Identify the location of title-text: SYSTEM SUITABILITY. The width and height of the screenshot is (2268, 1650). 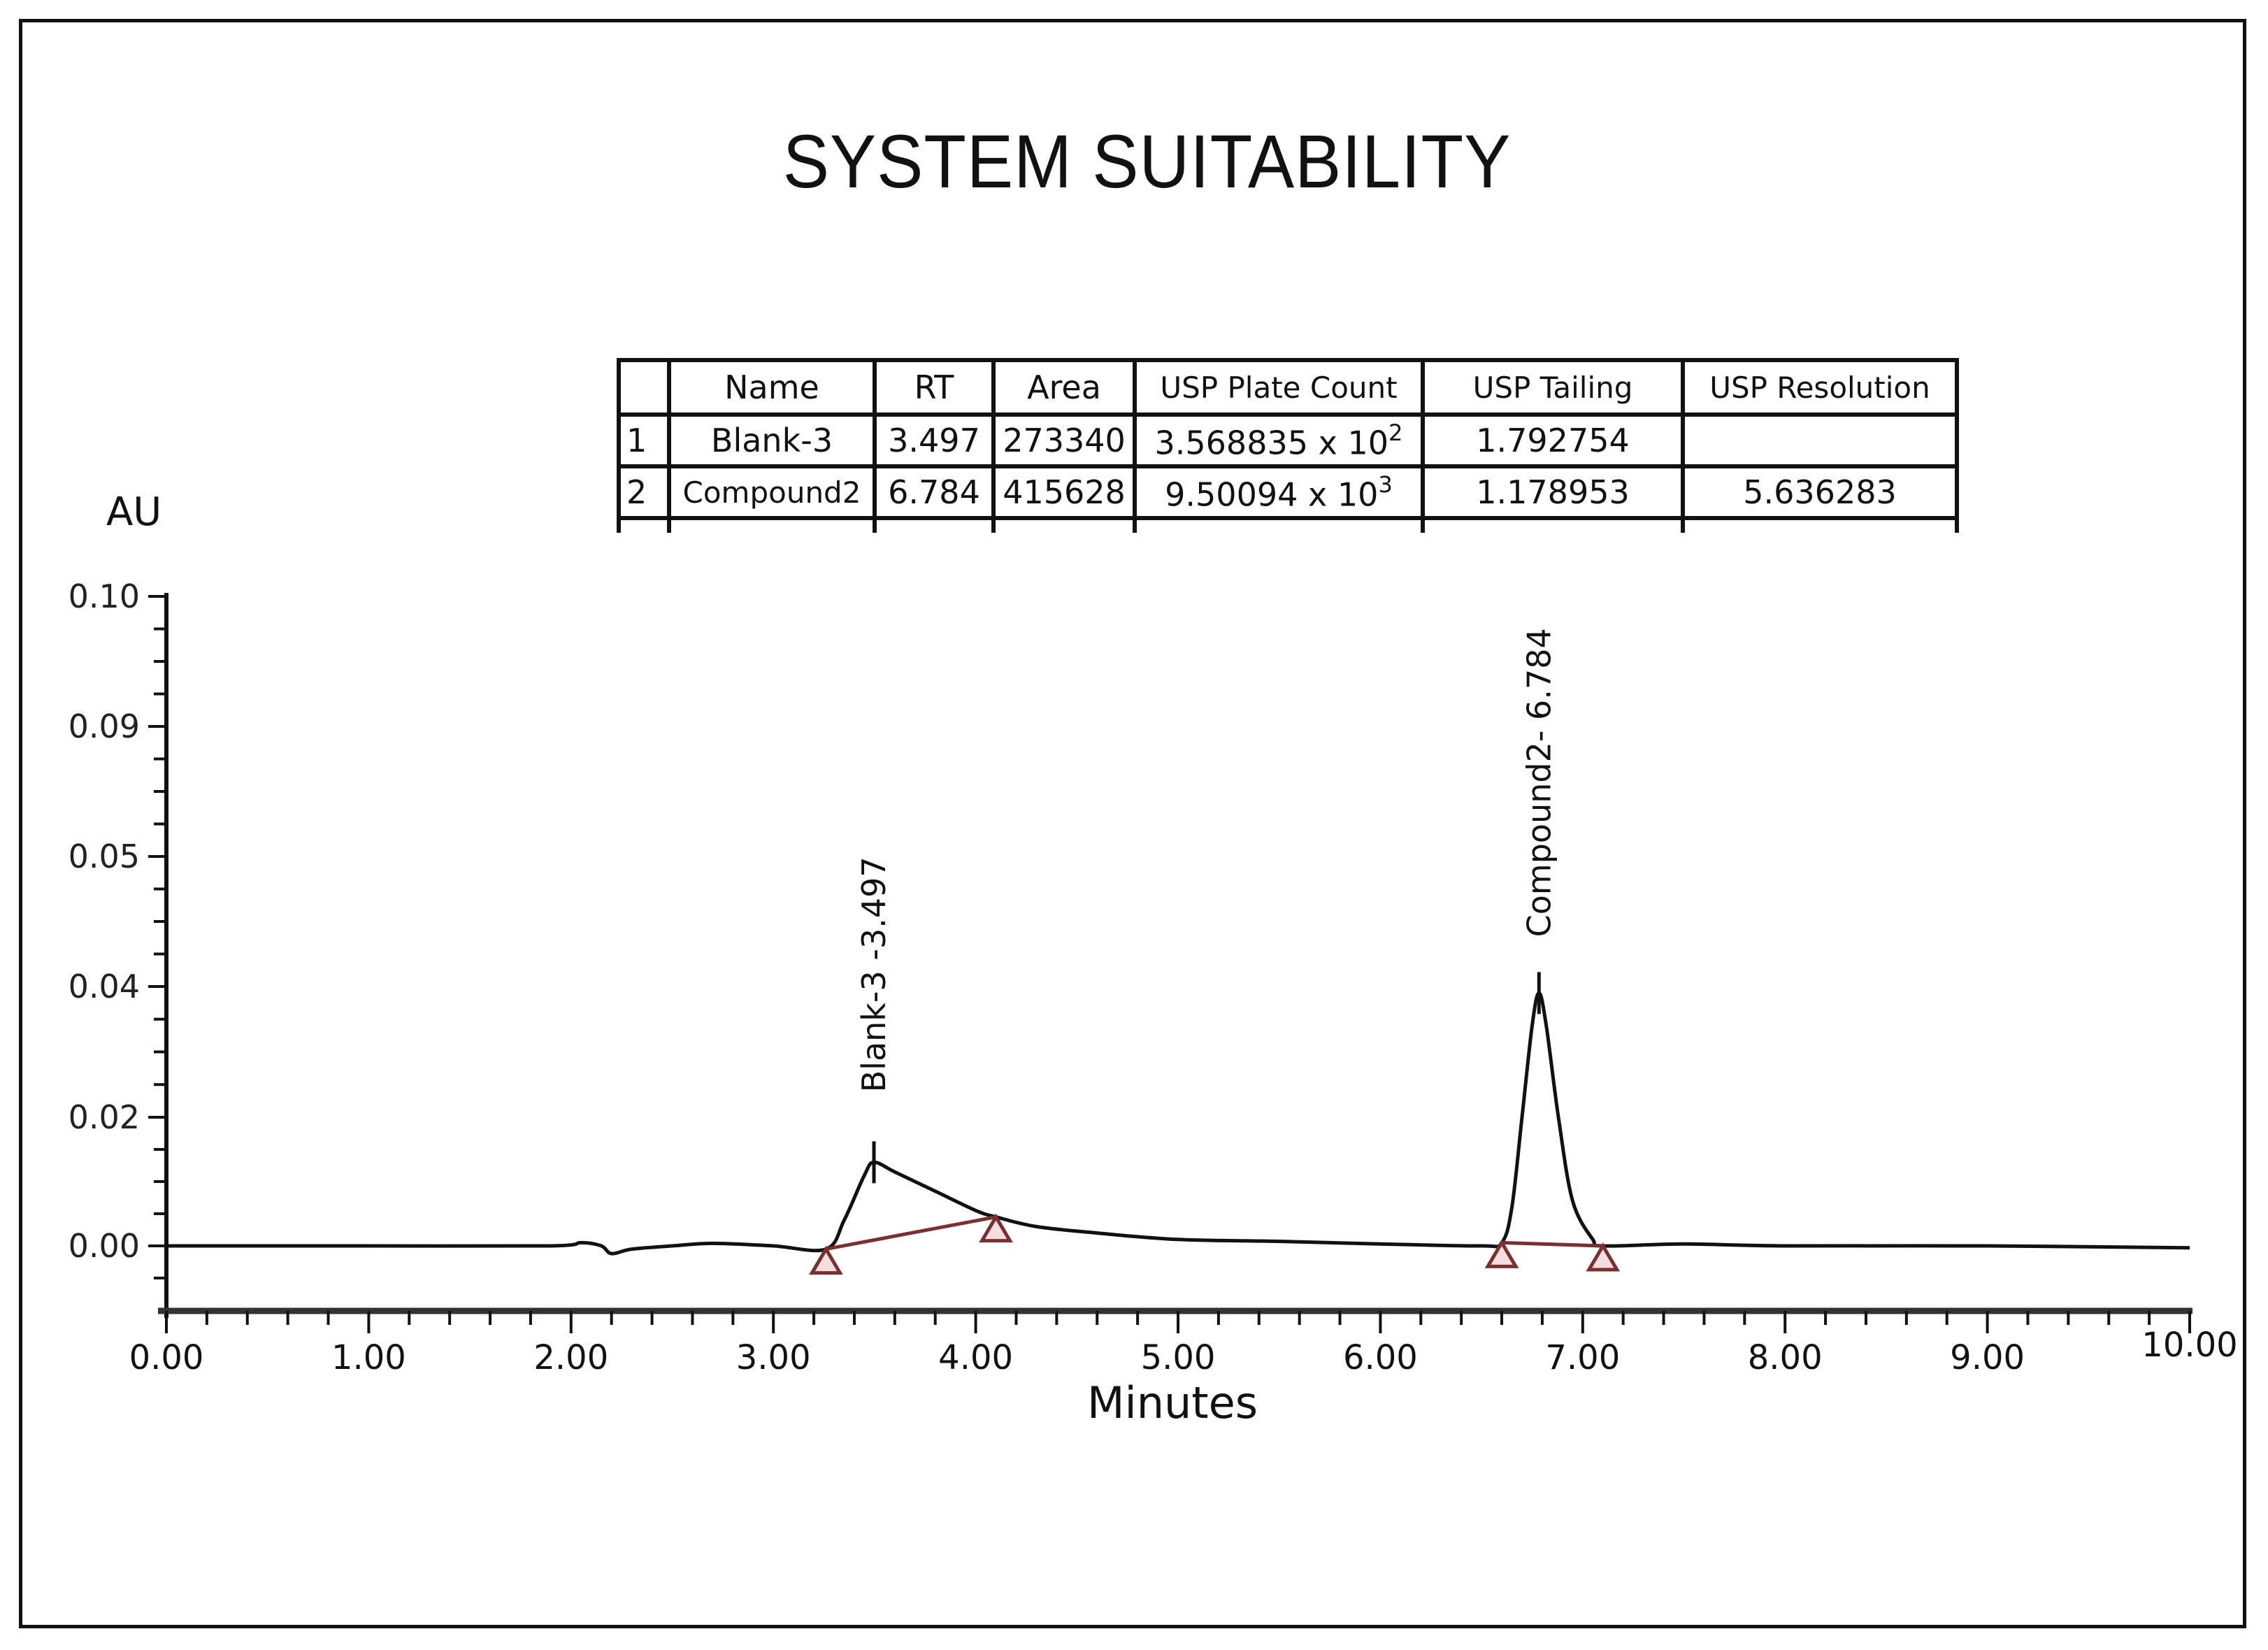
(1147, 161).